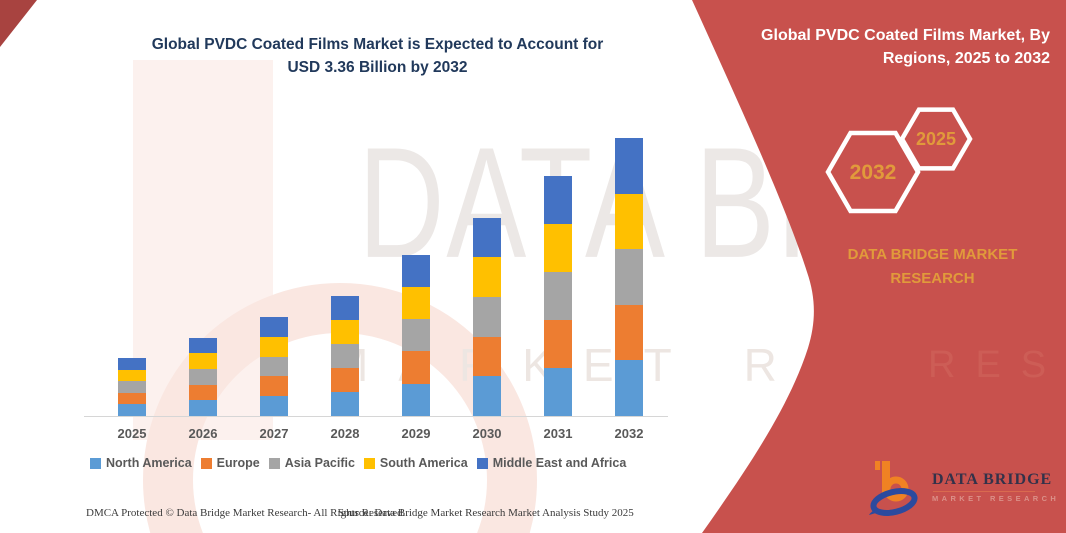 This screenshot has width=1066, height=533. I want to click on brand-name-line2: RESEARCH, so click(932, 278).